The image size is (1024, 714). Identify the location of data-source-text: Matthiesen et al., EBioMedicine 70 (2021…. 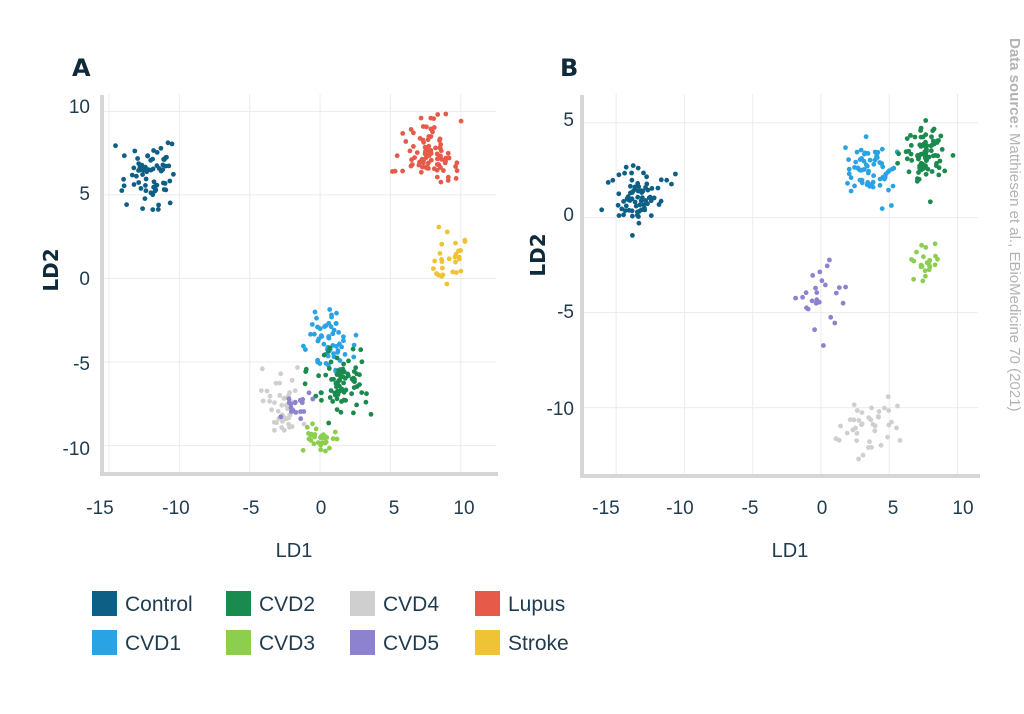
(1014, 270).